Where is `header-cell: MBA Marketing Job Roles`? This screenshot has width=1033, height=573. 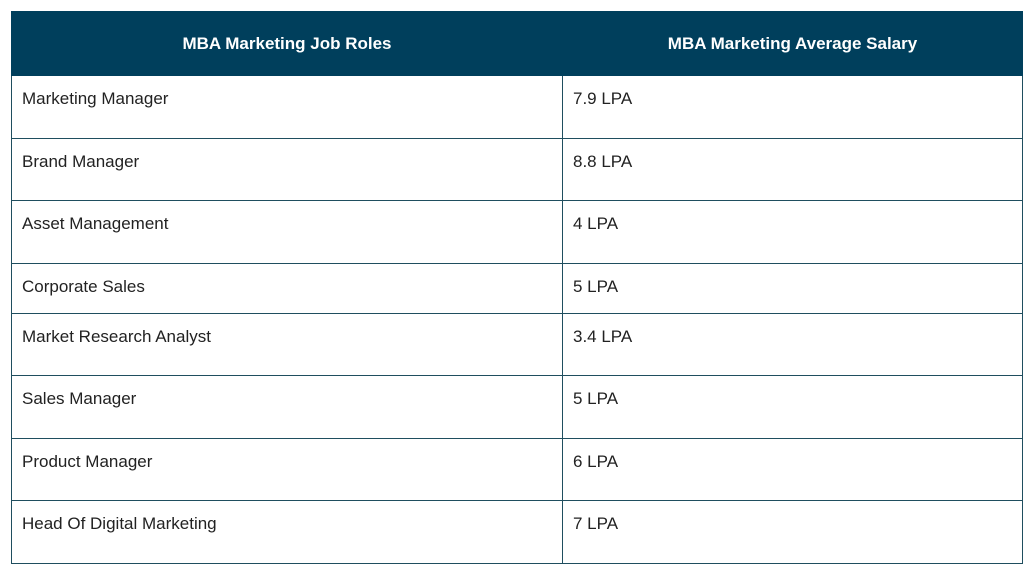
header-cell: MBA Marketing Job Roles is located at coordinates (287, 43).